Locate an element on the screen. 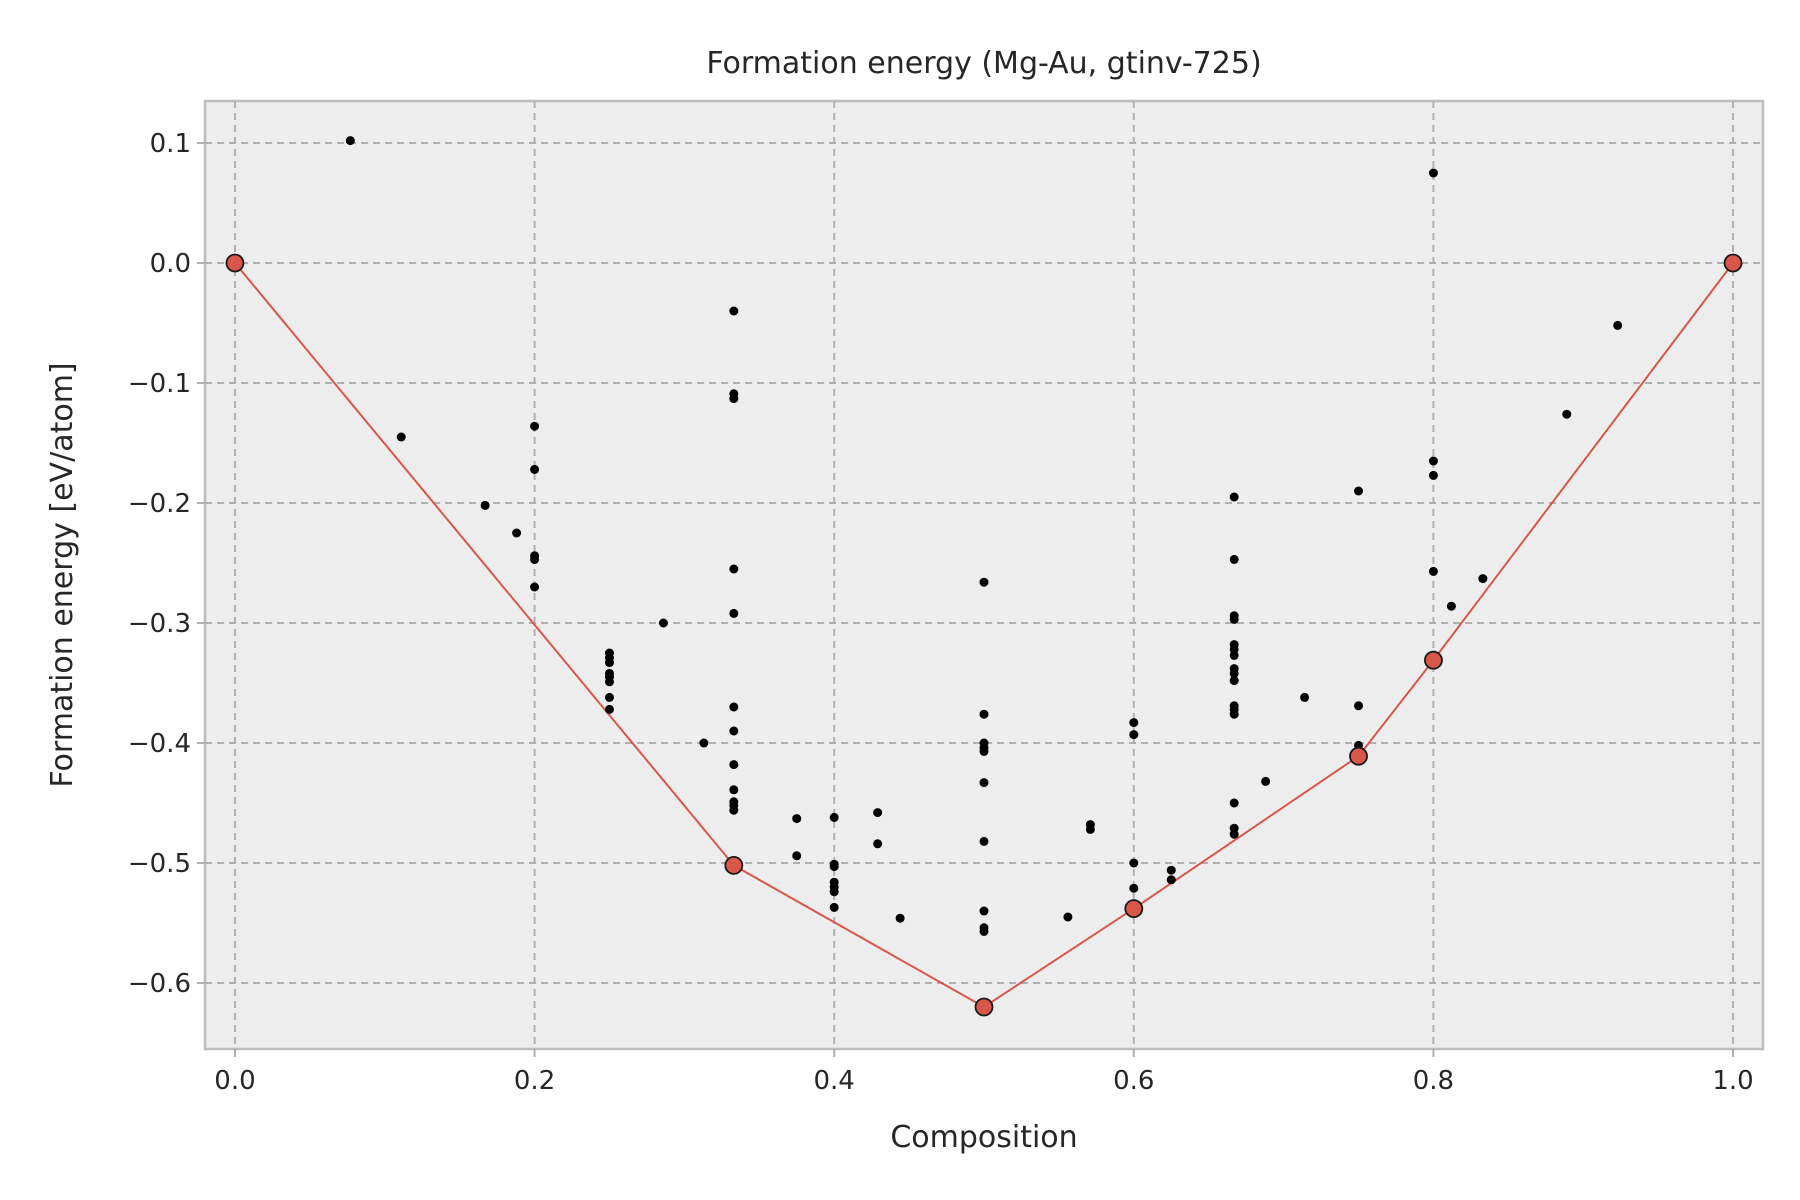 The image size is (1800, 1200). y-tick-label: −0.5 is located at coordinates (159, 864).